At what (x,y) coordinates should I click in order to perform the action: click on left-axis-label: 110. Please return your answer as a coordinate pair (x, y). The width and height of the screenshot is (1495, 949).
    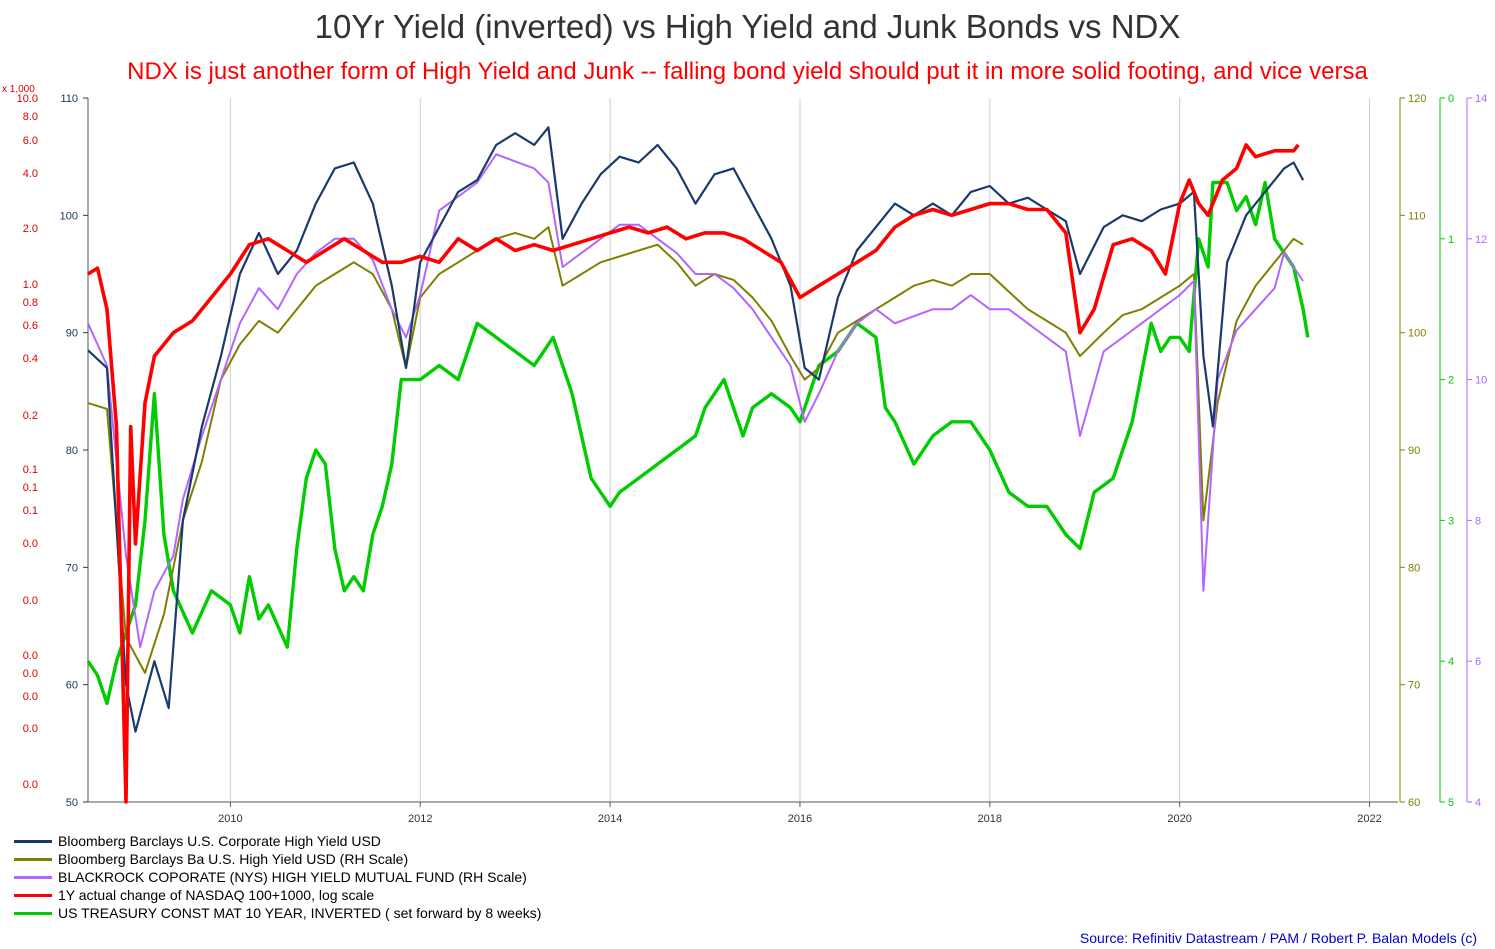
    Looking at the image, I should click on (69, 99).